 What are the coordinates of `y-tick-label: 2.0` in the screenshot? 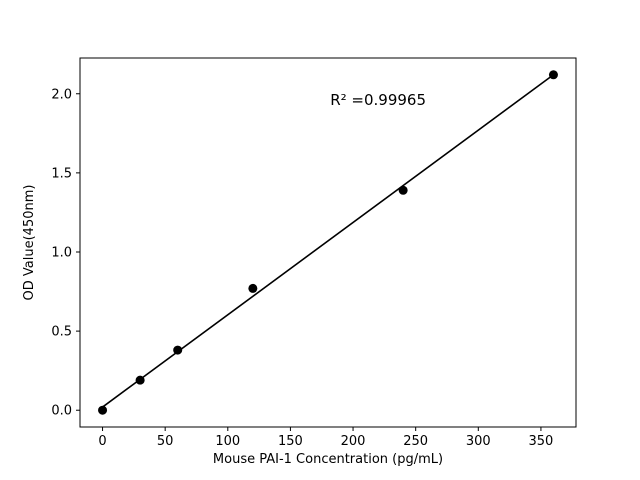 It's located at (61, 94).